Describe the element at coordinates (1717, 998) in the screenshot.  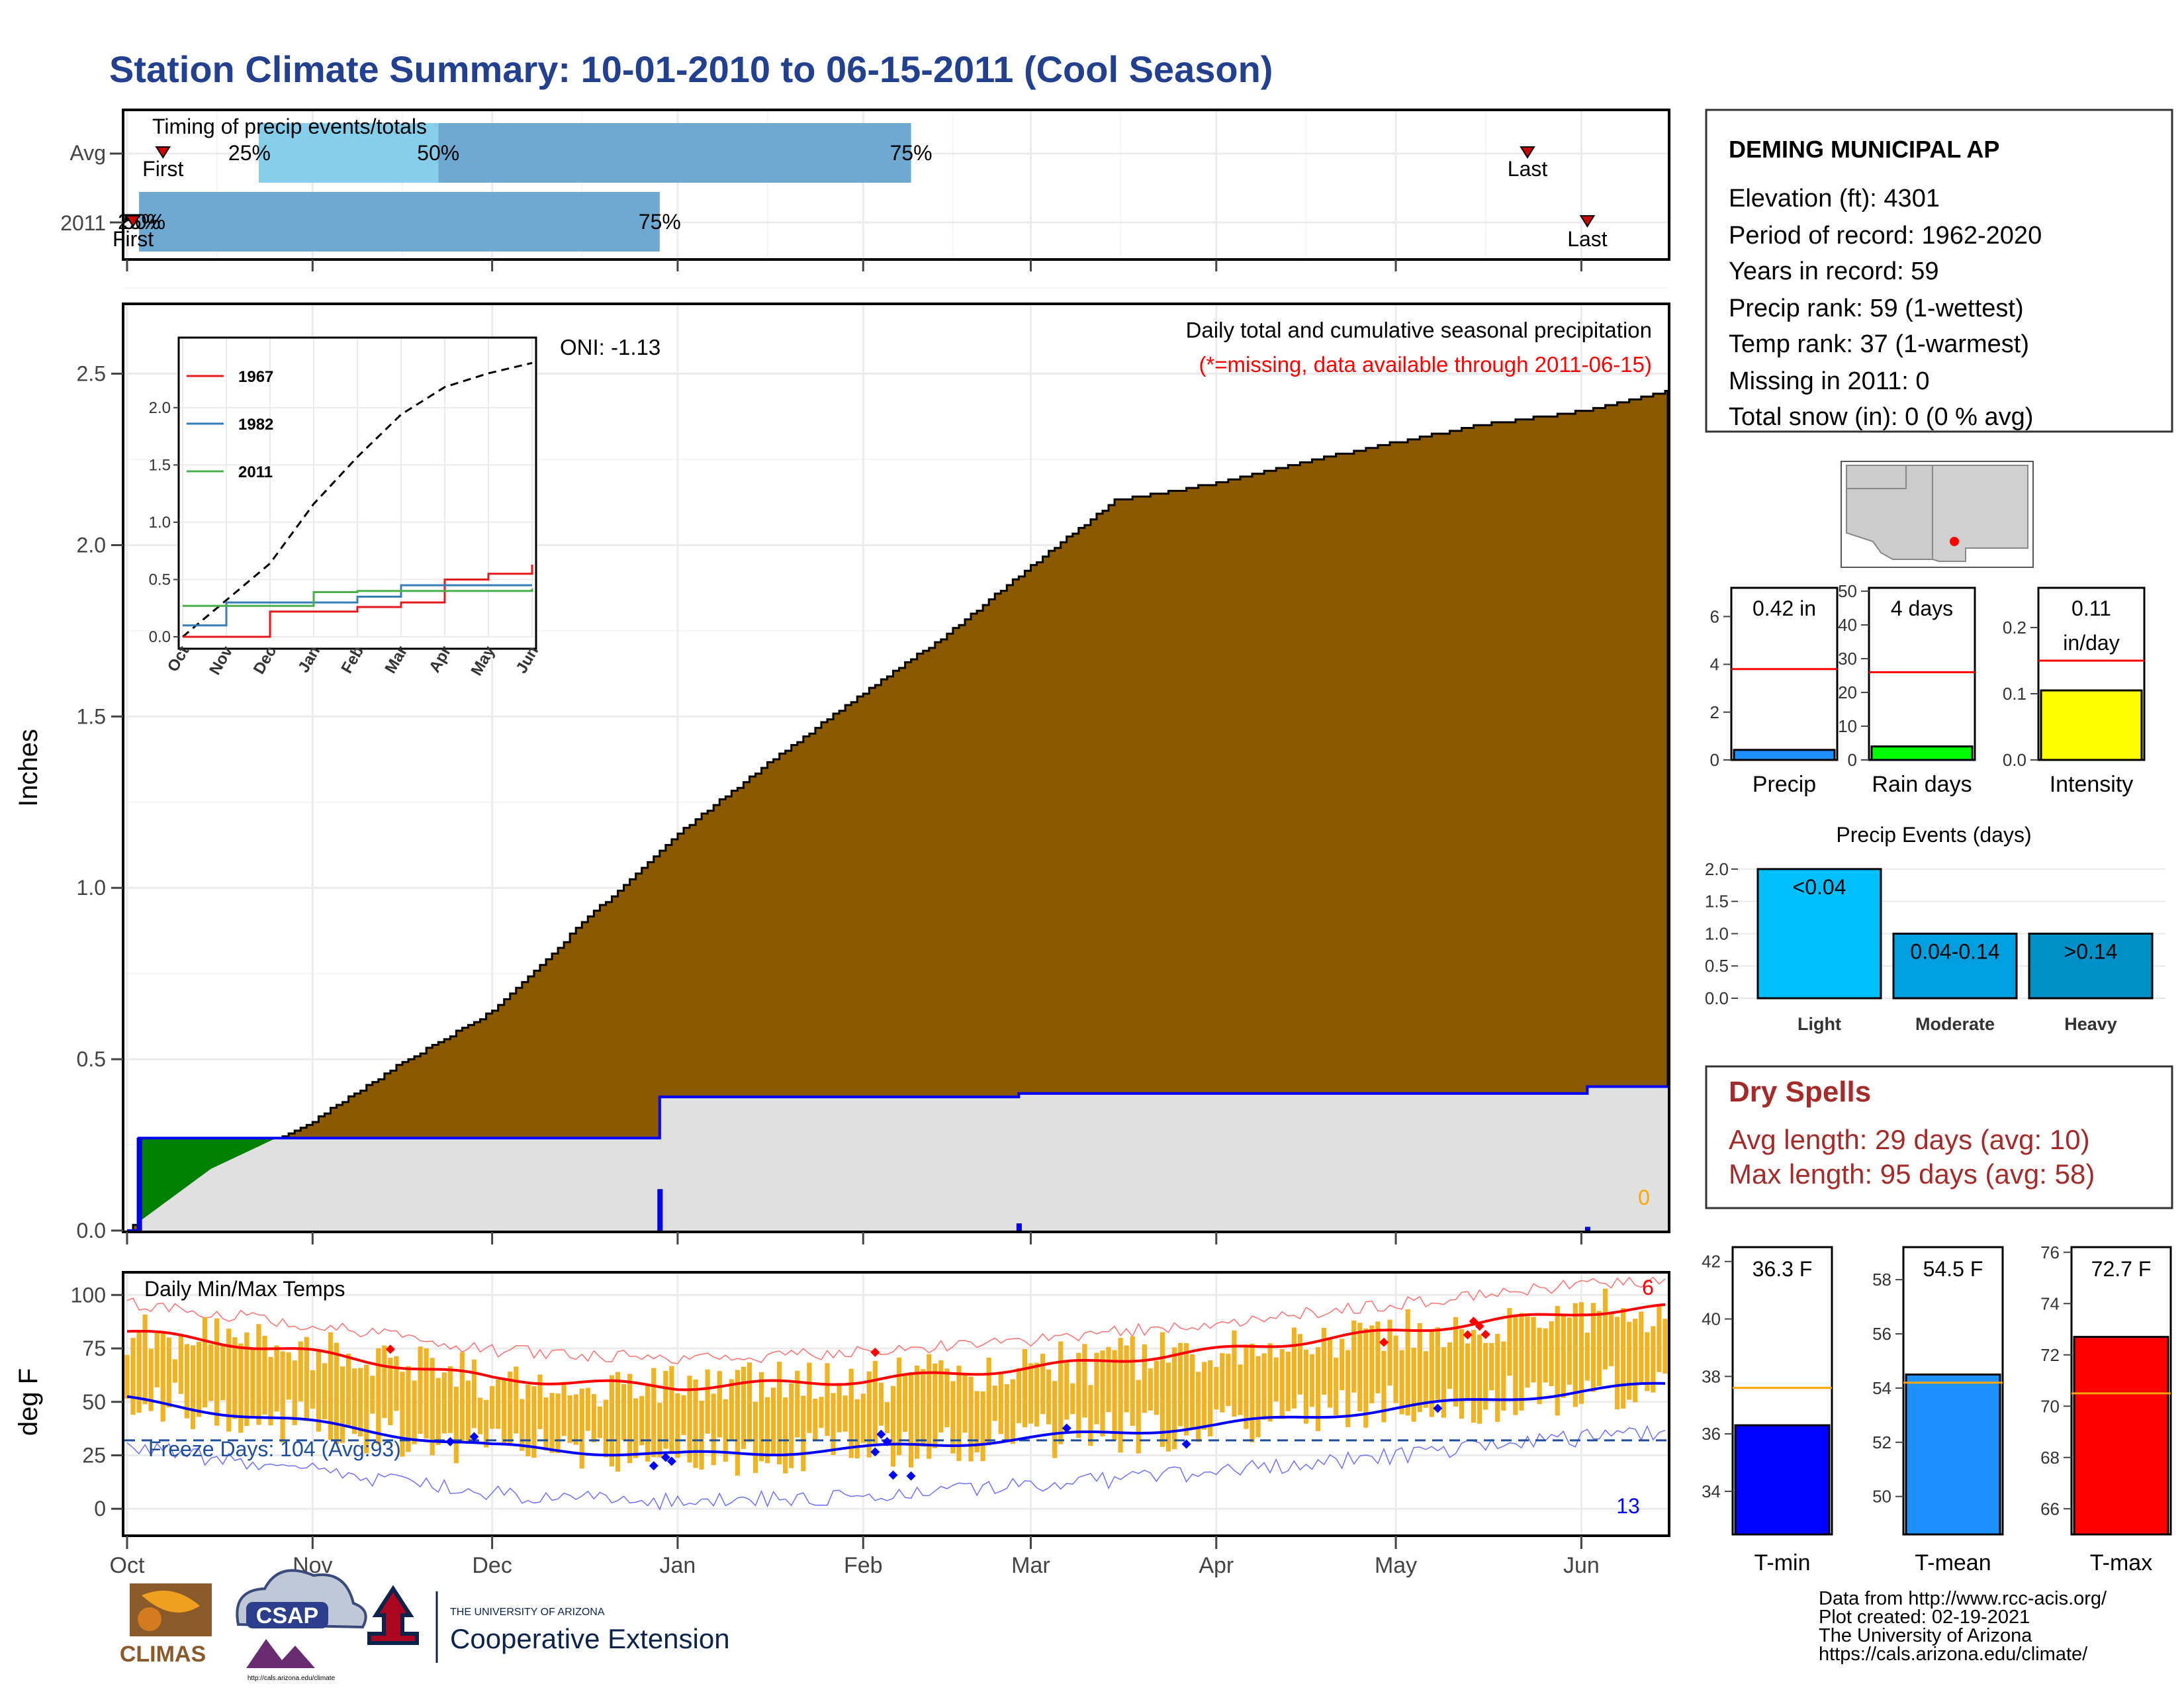
I see `events-y-tick-label: 0.0` at that location.